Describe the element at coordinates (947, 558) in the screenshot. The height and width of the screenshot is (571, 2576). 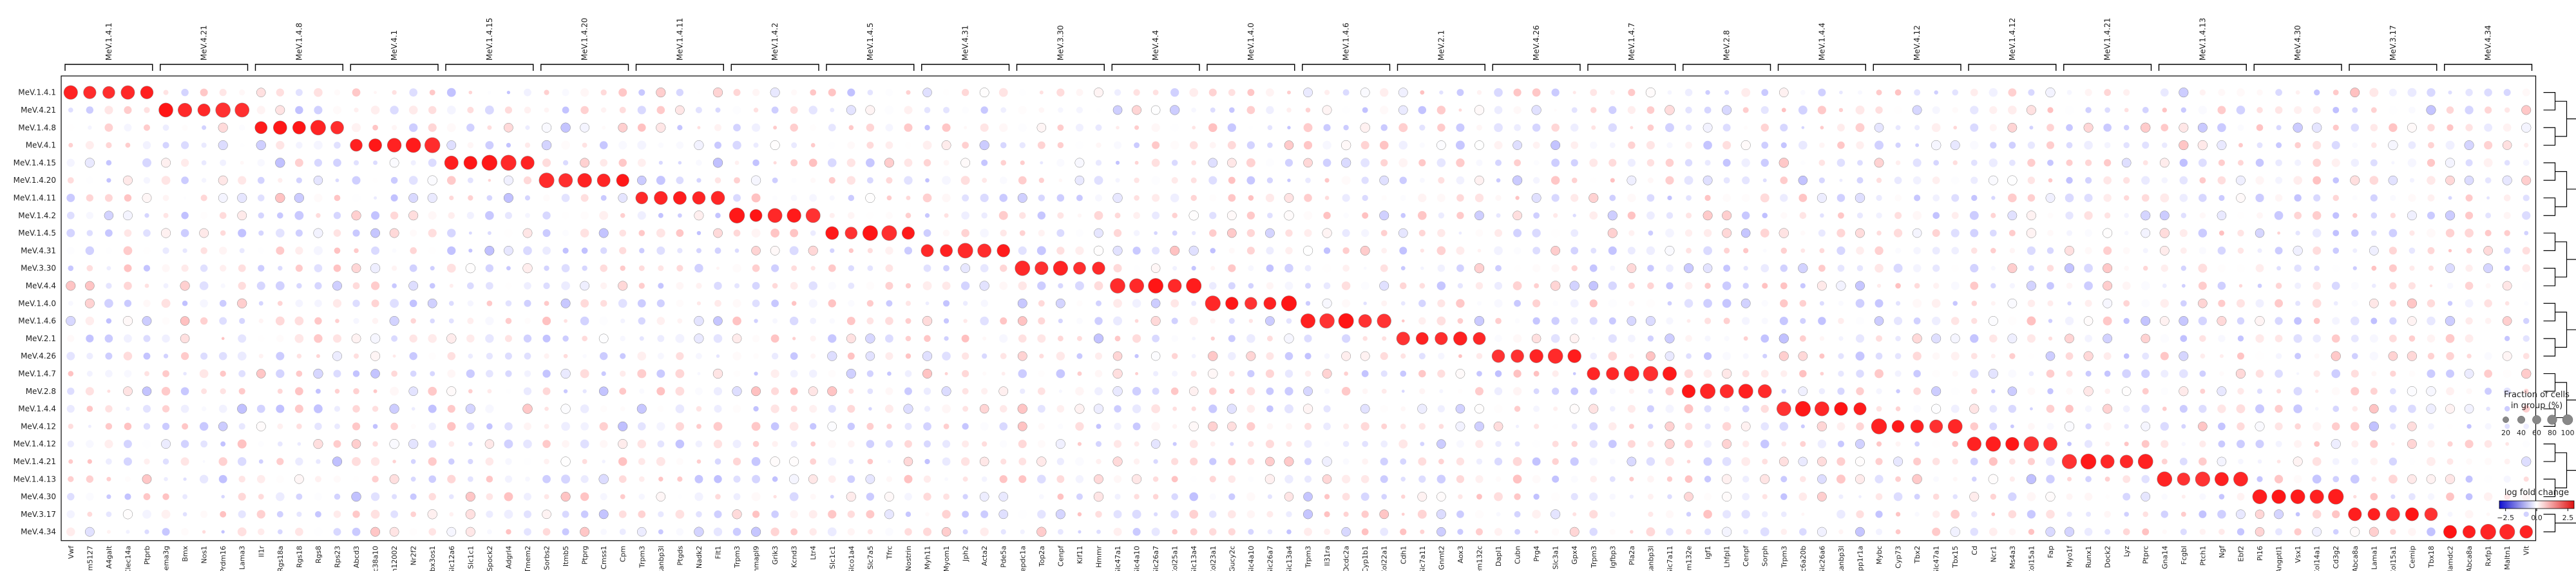
I see `gene-label: Myom1` at that location.